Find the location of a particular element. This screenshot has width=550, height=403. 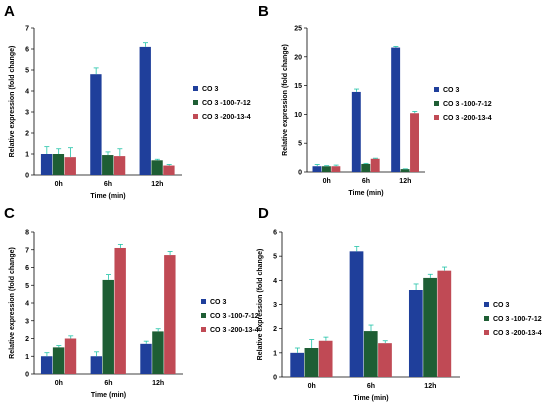

bar-b-12h-s2 is located at coordinates (405, 170).